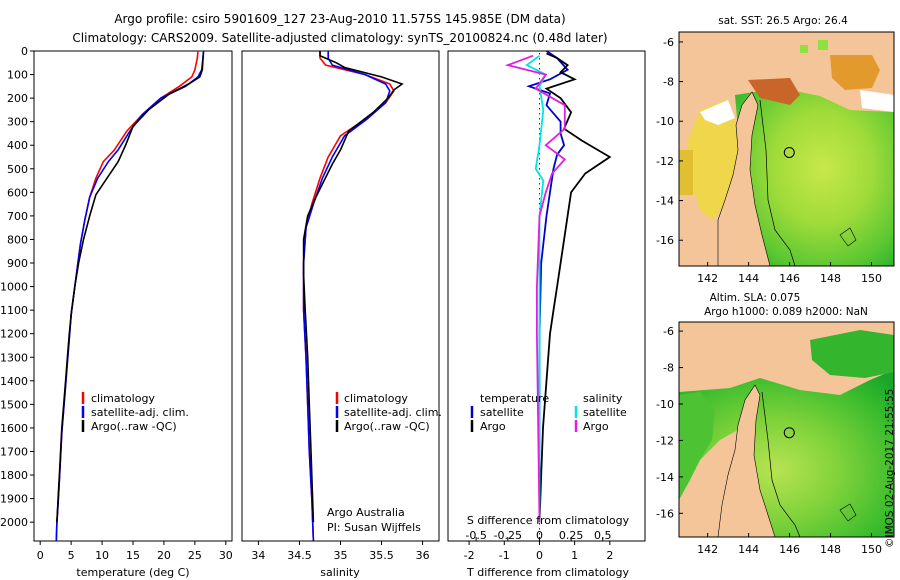 Image resolution: width=900 pixels, height=580 pixels. Describe the element at coordinates (746, 460) in the screenshot. I see `sla-cape-york` at that location.